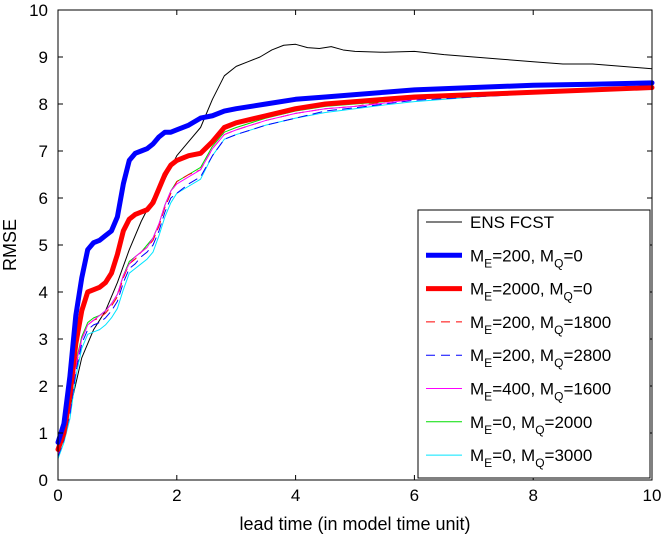 This screenshot has height=540, width=664. What do you see at coordinates (532, 495) in the screenshot?
I see `x-tick-label: 8` at bounding box center [532, 495].